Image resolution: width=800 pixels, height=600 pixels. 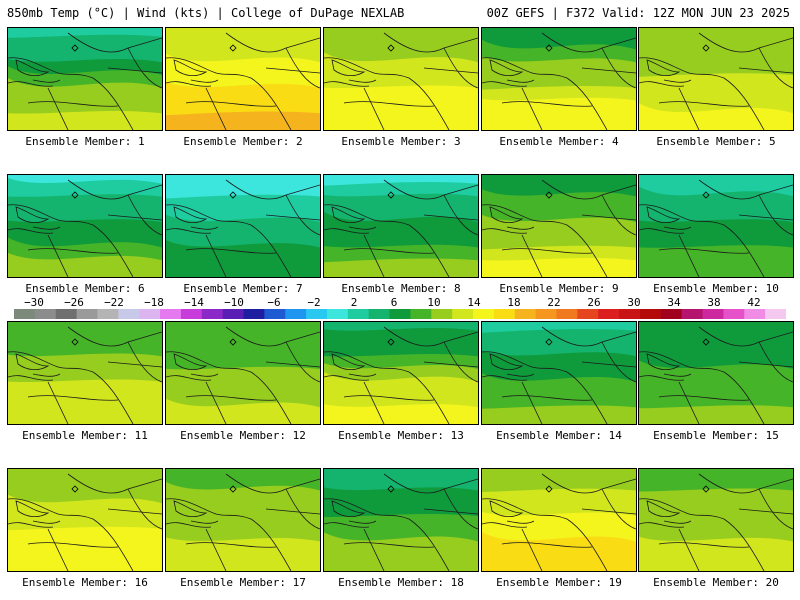 I want to click on ensemble-member-label: Ensemble Member: 7, so click(x=243, y=288).